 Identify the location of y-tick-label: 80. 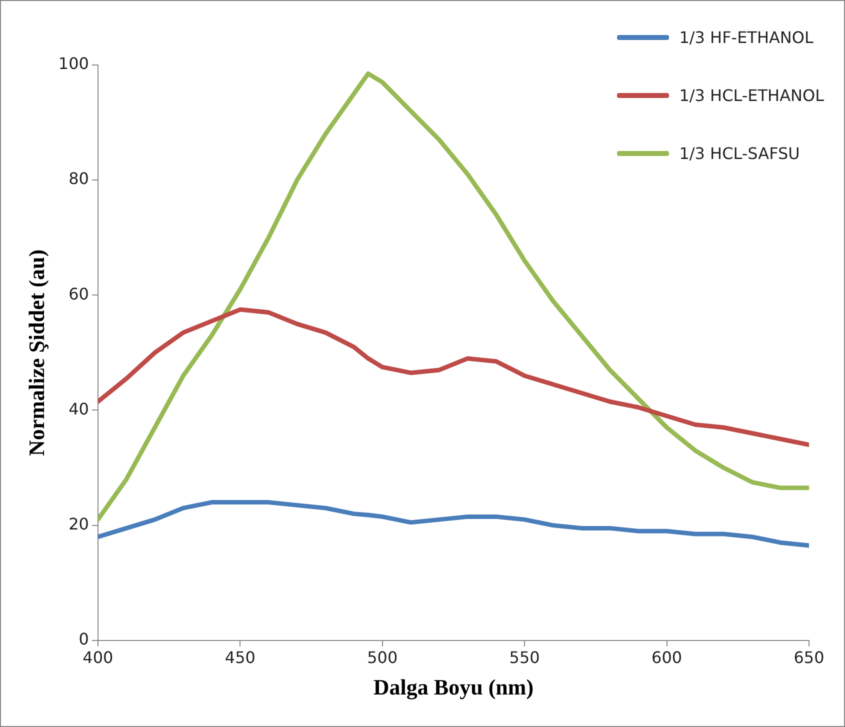
(78, 178).